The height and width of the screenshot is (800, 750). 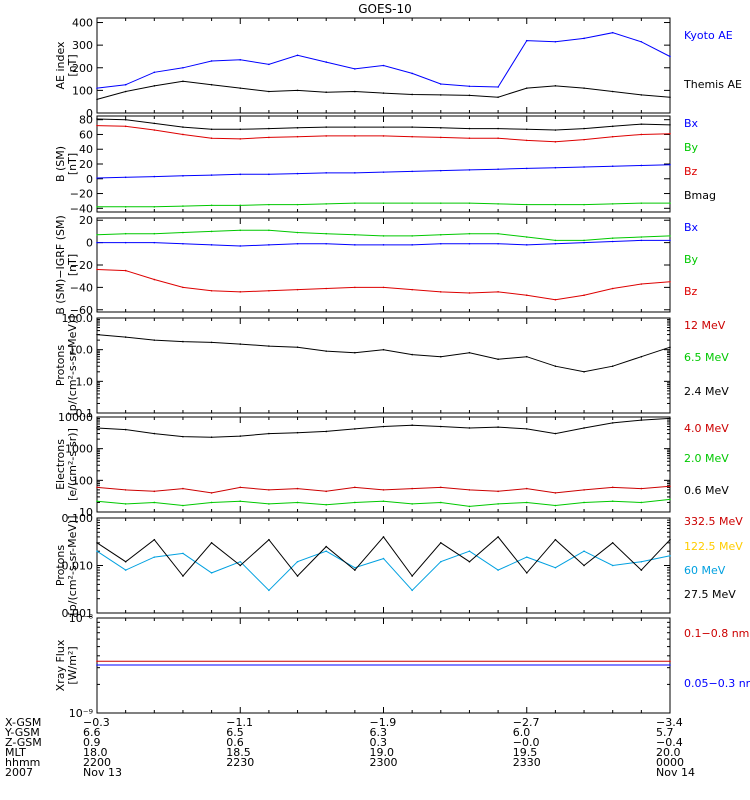 I want to click on y-tick-label: 40, so click(x=86, y=149).